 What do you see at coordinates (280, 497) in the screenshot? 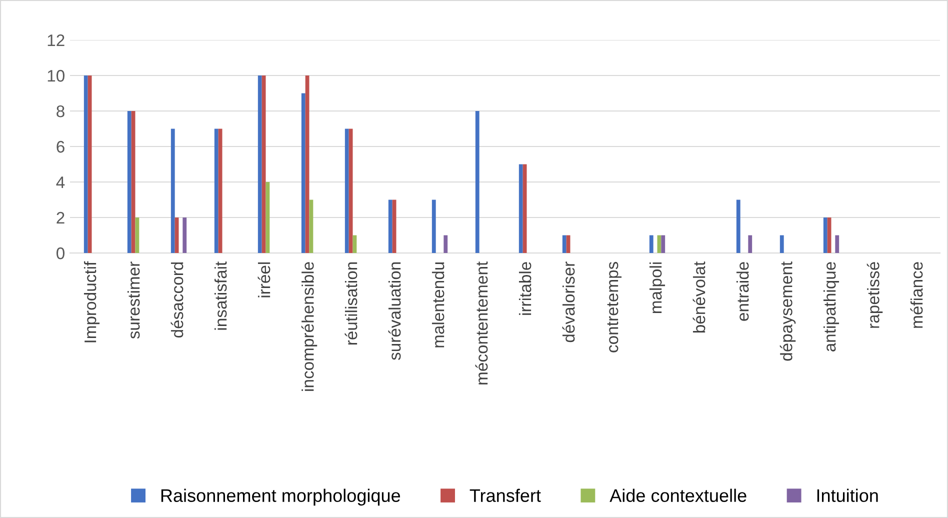
I see `legend-label: Raisonnement morphologique` at bounding box center [280, 497].